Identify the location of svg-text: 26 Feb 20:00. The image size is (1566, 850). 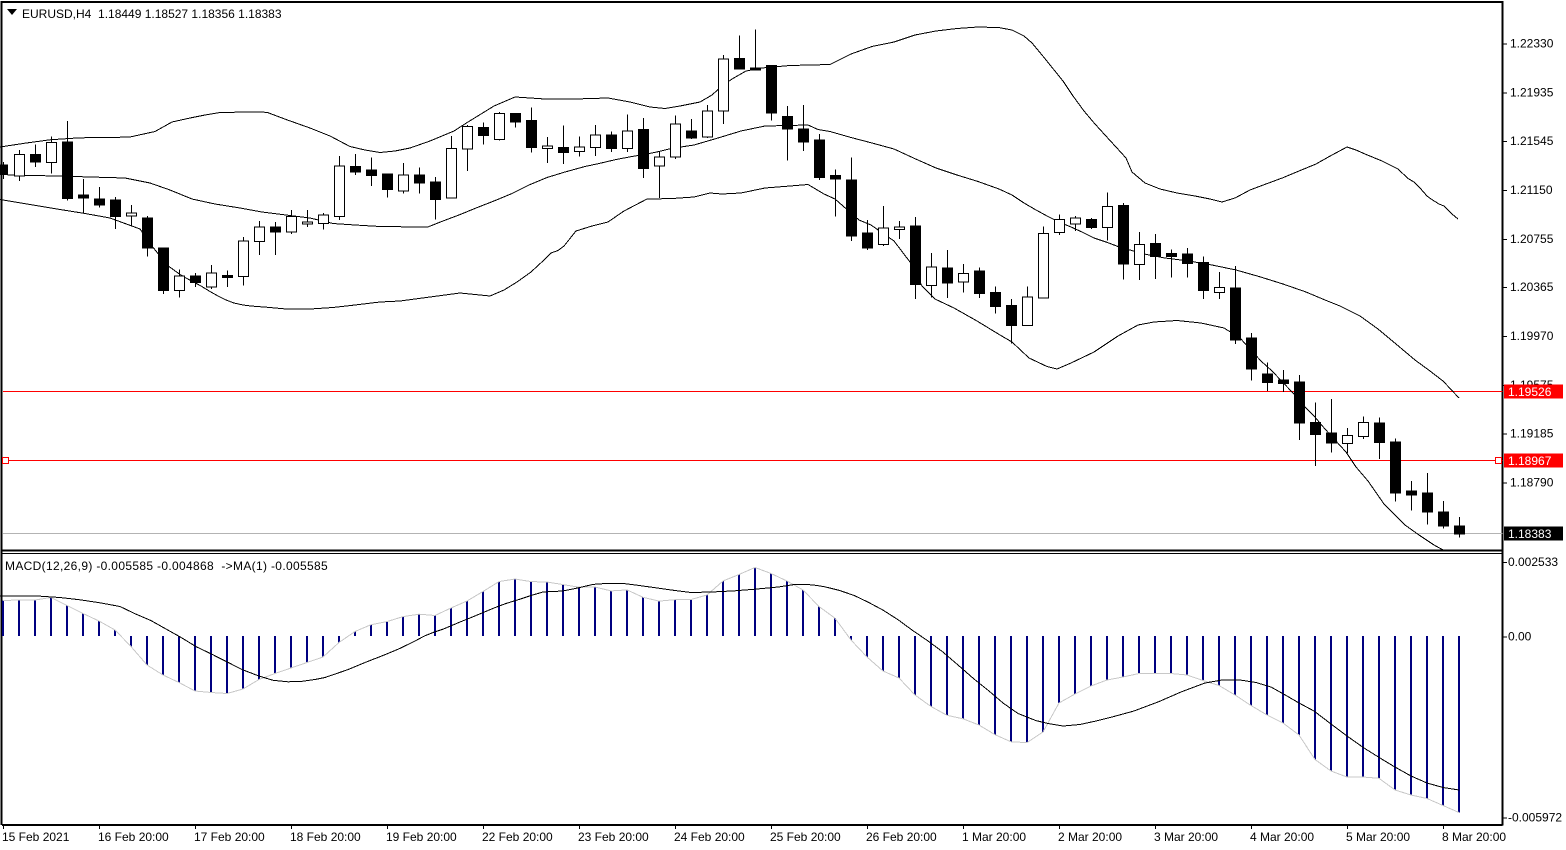
(901, 837).